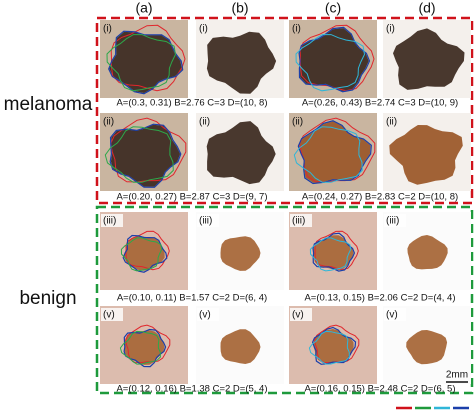 Image resolution: width=474 pixels, height=414 pixels. I want to click on scale-label: 2mm, so click(457, 375).